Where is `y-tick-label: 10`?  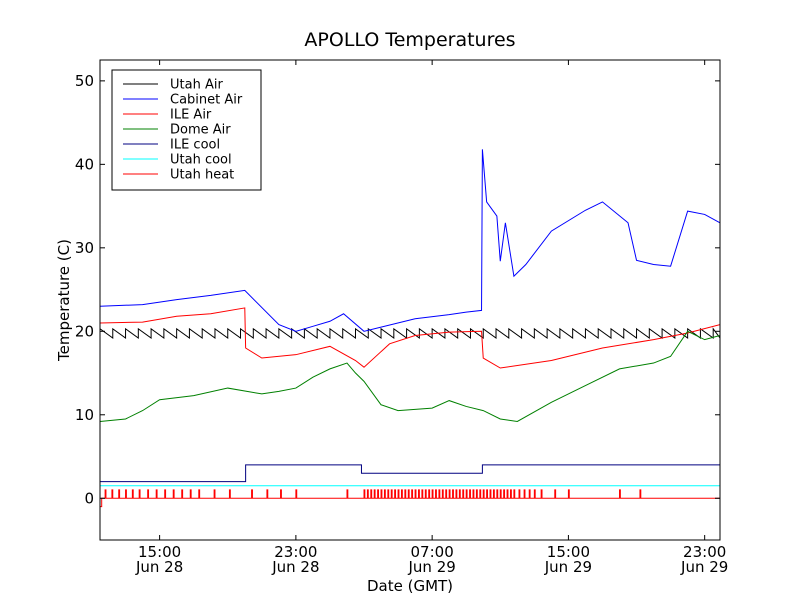
y-tick-label: 10 is located at coordinates (84, 415).